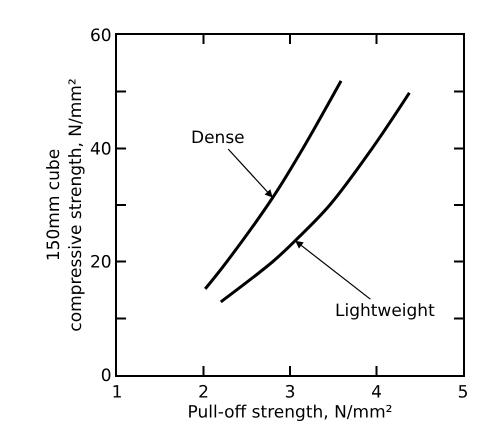 This screenshot has width=478, height=446. What do you see at coordinates (101, 36) in the screenshot?
I see `y-tick-label: 60` at bounding box center [101, 36].